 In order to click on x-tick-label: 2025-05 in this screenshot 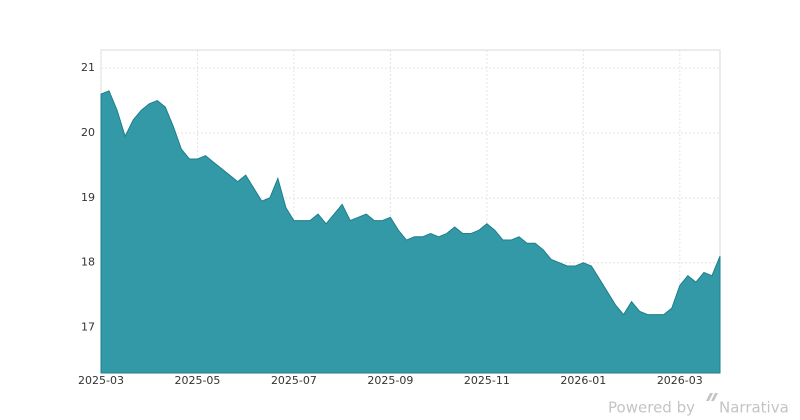, I will do `click(197, 380)`.